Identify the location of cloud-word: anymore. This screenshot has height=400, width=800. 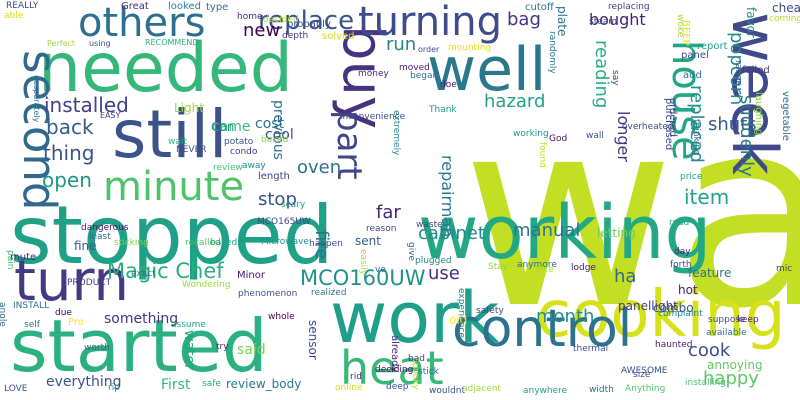
(537, 265).